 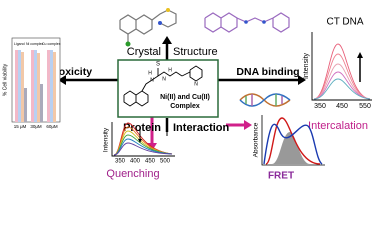 What do you see at coordinates (195, 52) in the screenshot?
I see `structure-label: Structure` at bounding box center [195, 52].